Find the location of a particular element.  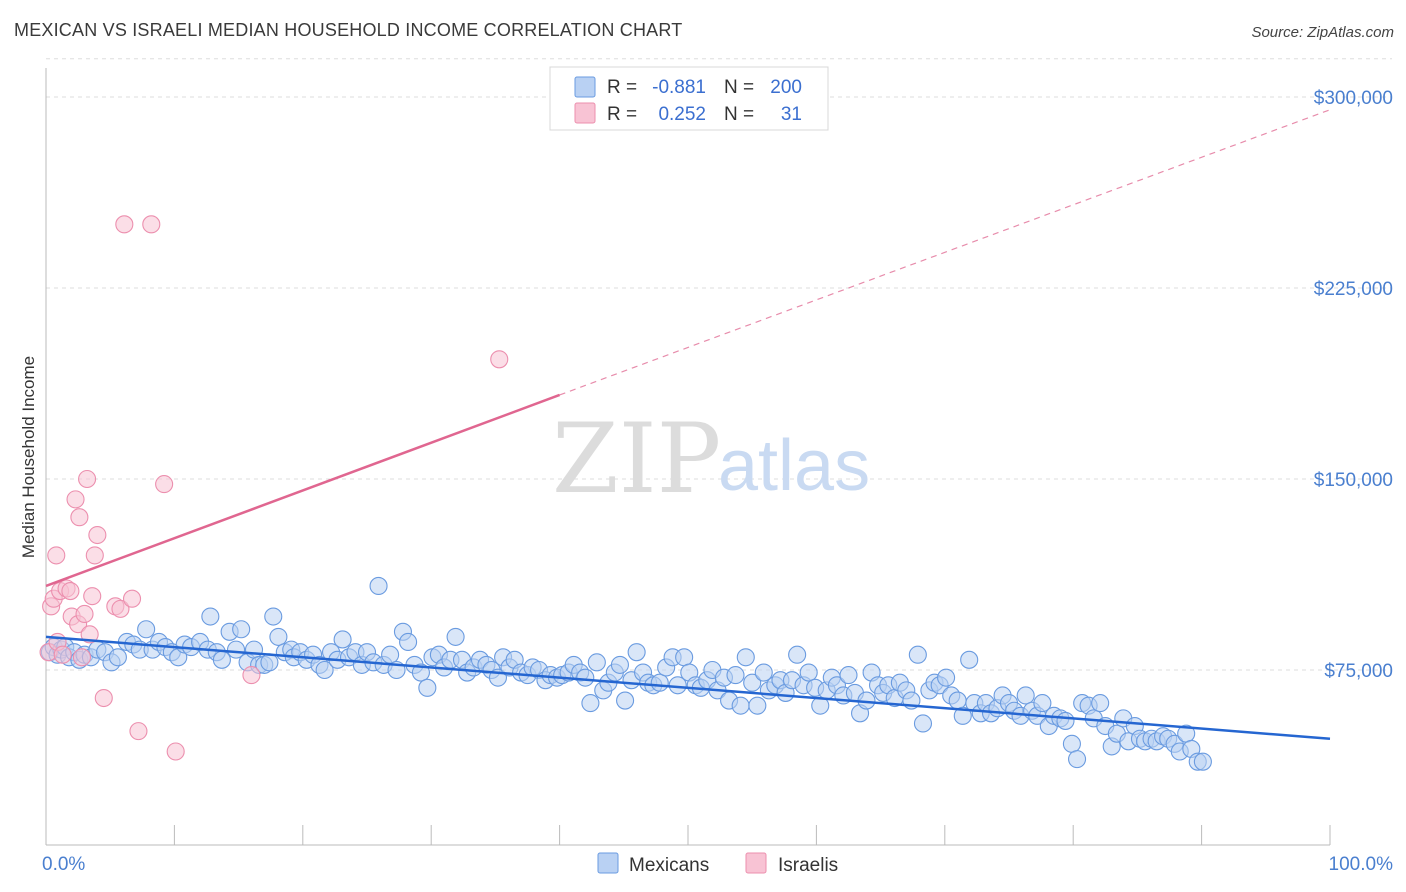

source-credit: Source: ZipAtlas.com is located at coordinates (1322, 32).